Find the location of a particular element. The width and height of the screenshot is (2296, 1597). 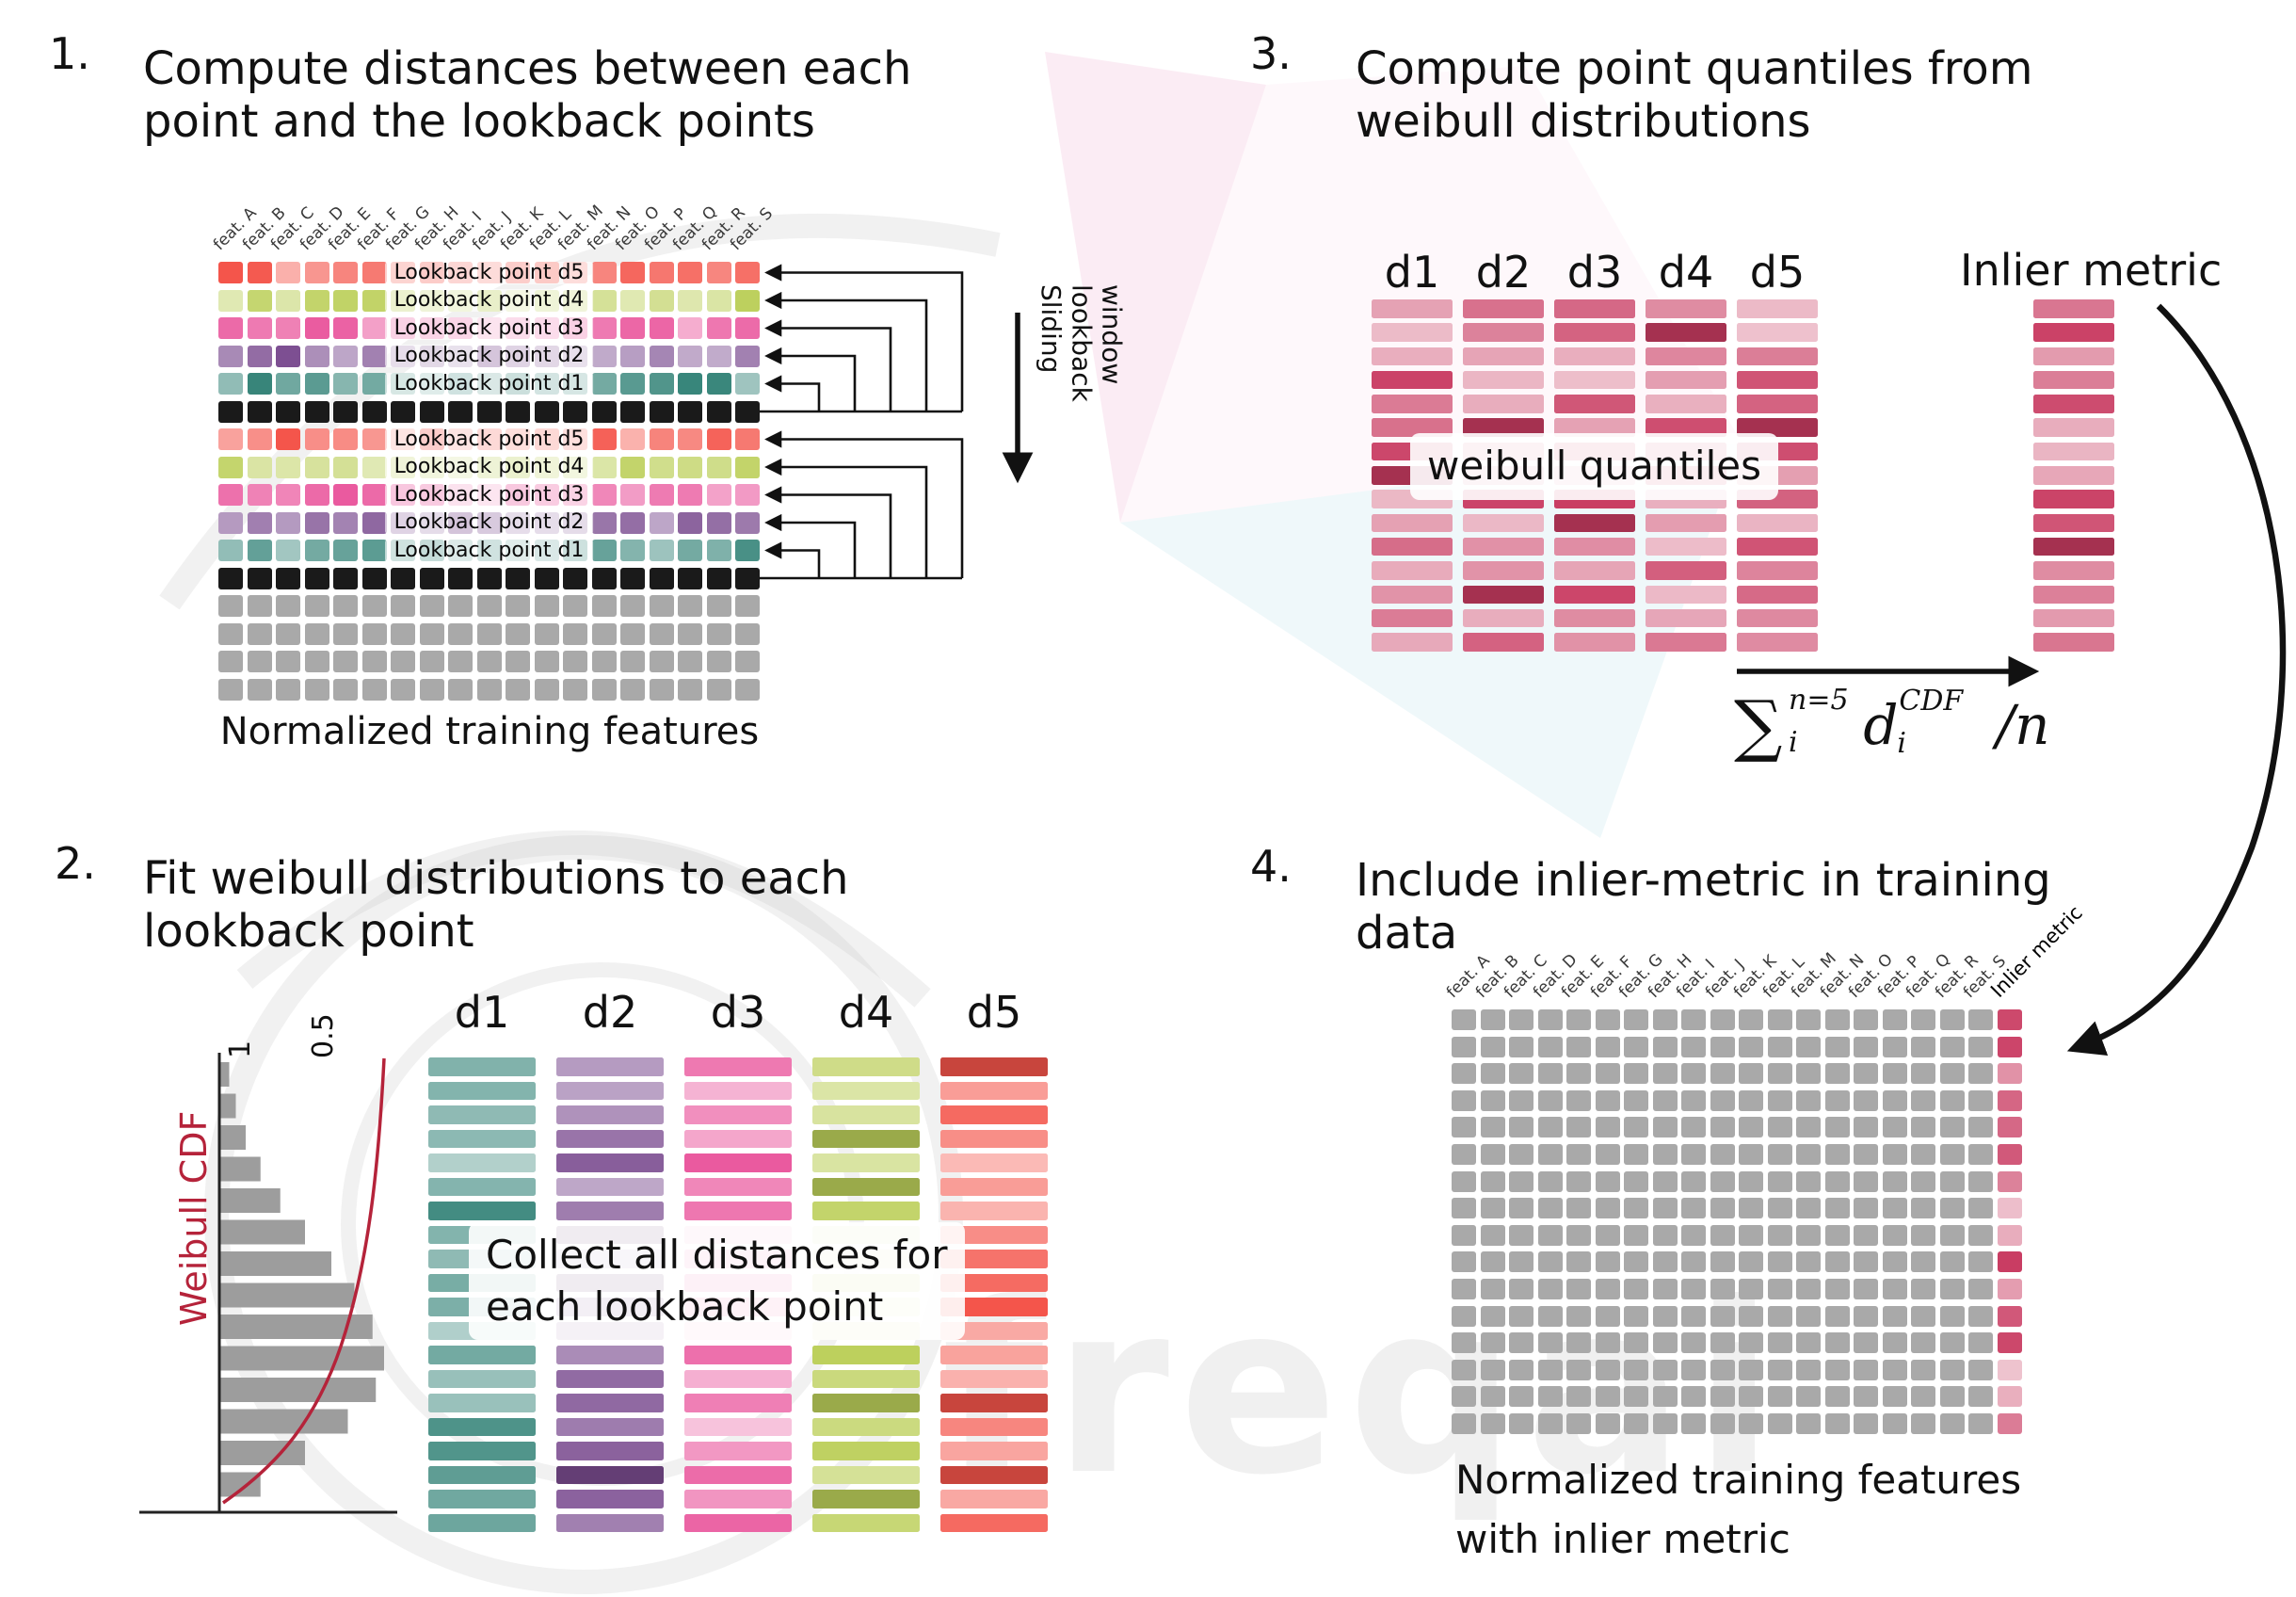

quantile-column-d5 is located at coordinates (1777, 475).